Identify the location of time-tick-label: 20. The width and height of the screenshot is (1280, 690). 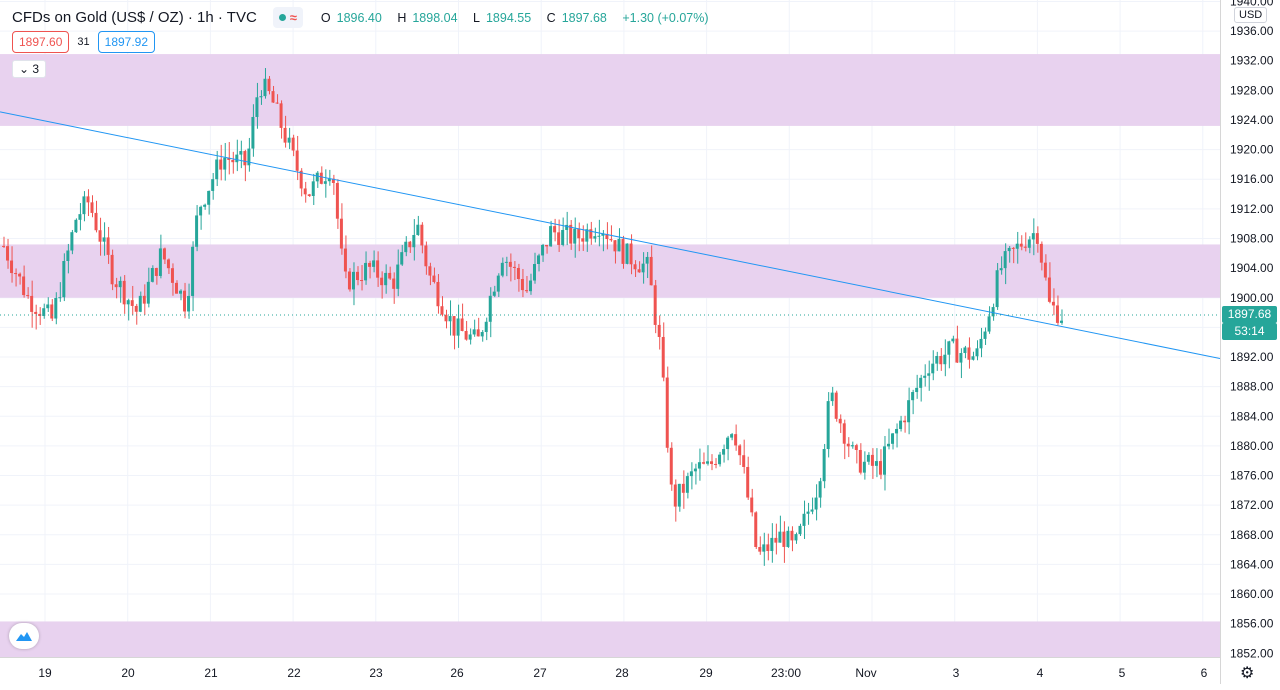
(128, 673).